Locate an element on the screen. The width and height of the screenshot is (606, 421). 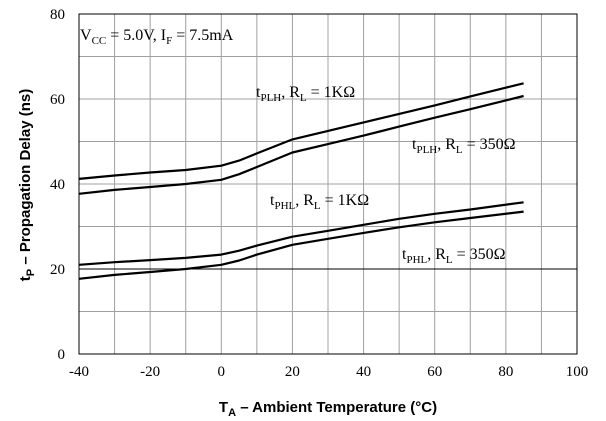
conditions-label: VCC = 5.0V, IF = 7.5mA is located at coordinates (157, 37).